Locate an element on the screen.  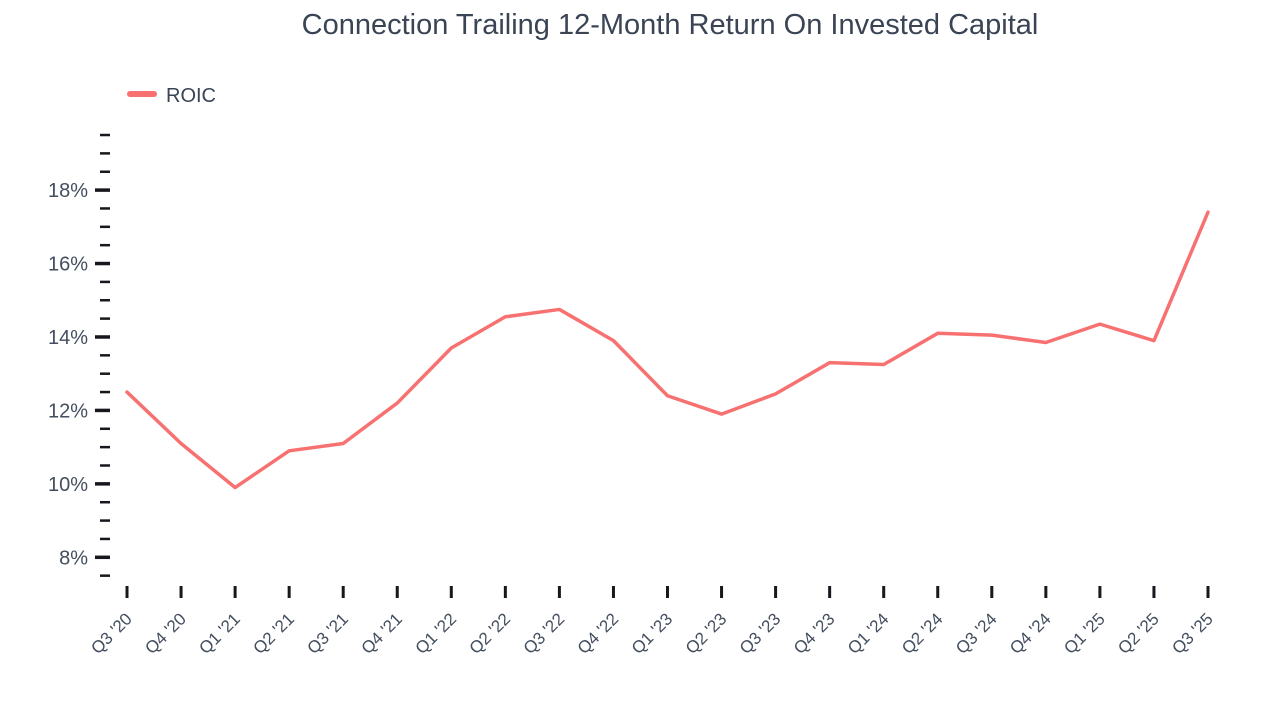
y-tick-label: 14% is located at coordinates (68, 338).